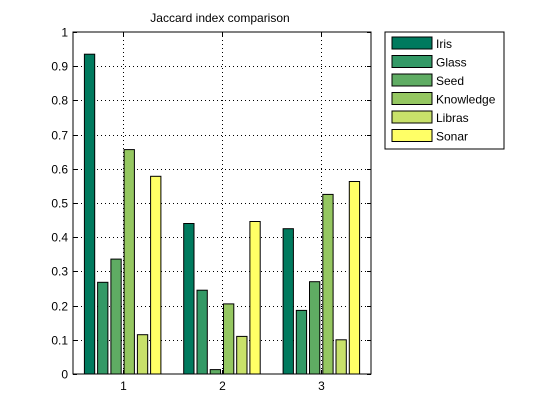  Describe the element at coordinates (59, 307) in the screenshot. I see `y-tick-label: 0.2` at that location.